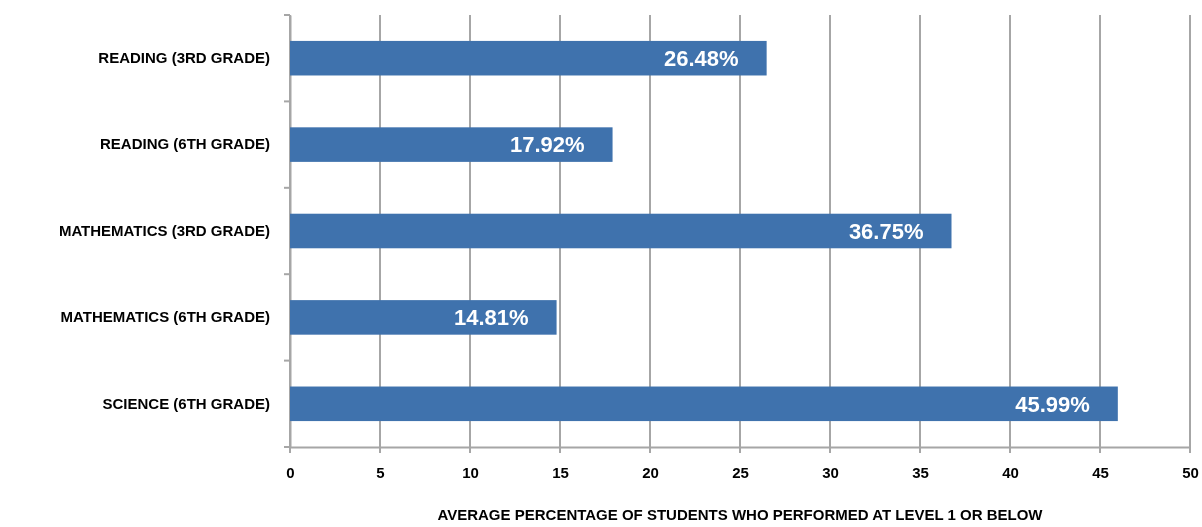 This screenshot has height=527, width=1202. What do you see at coordinates (186, 403) in the screenshot?
I see `y-tick-label: SCIENCE (6TH GRADE)` at bounding box center [186, 403].